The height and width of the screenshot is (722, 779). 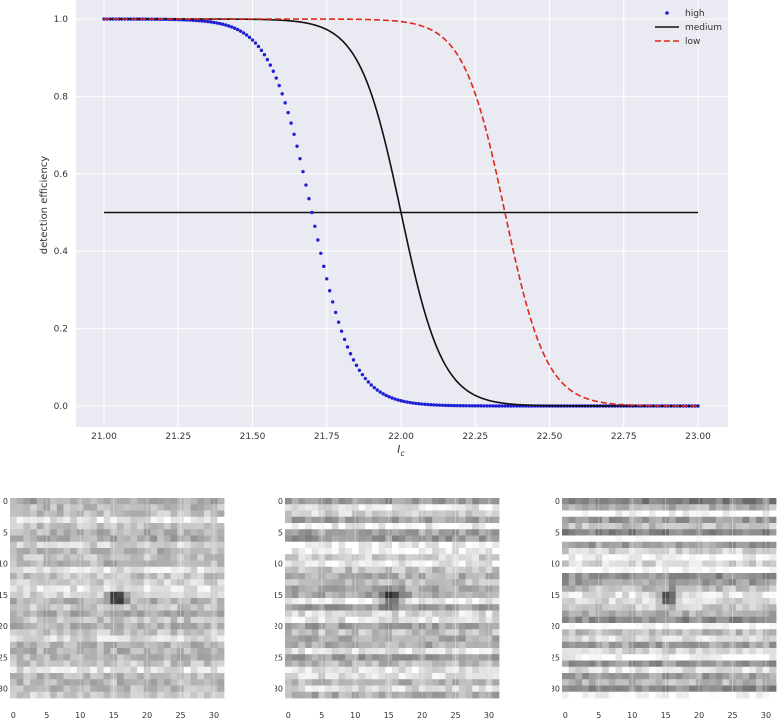 I want to click on x-tick-label: 21.50, so click(x=253, y=437).